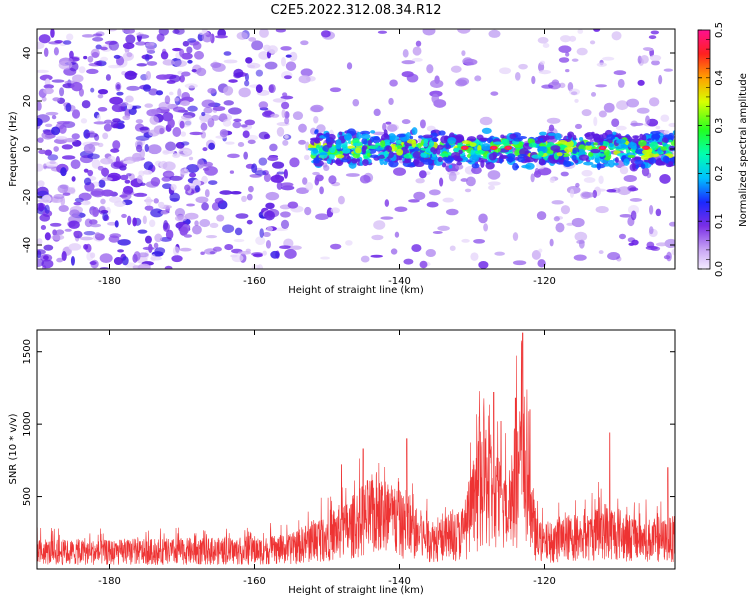  What do you see at coordinates (27, 149) in the screenshot?
I see `spectrogram-y-tick-label: 0` at bounding box center [27, 149].